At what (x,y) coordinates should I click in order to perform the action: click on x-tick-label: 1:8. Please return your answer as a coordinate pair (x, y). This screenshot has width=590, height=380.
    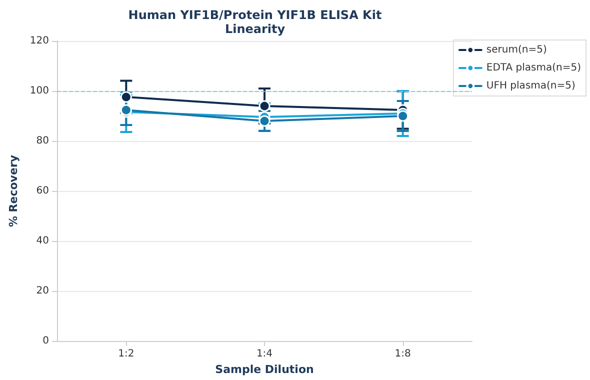
    Looking at the image, I should click on (402, 354).